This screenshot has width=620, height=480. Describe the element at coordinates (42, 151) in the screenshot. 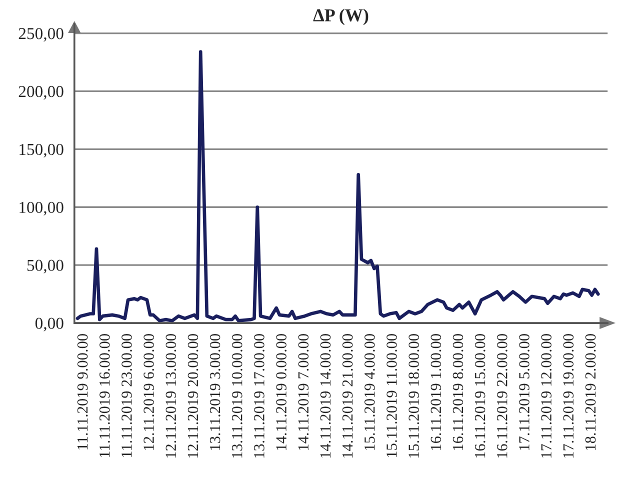

I see `y-tick-label: 150,00` at that location.